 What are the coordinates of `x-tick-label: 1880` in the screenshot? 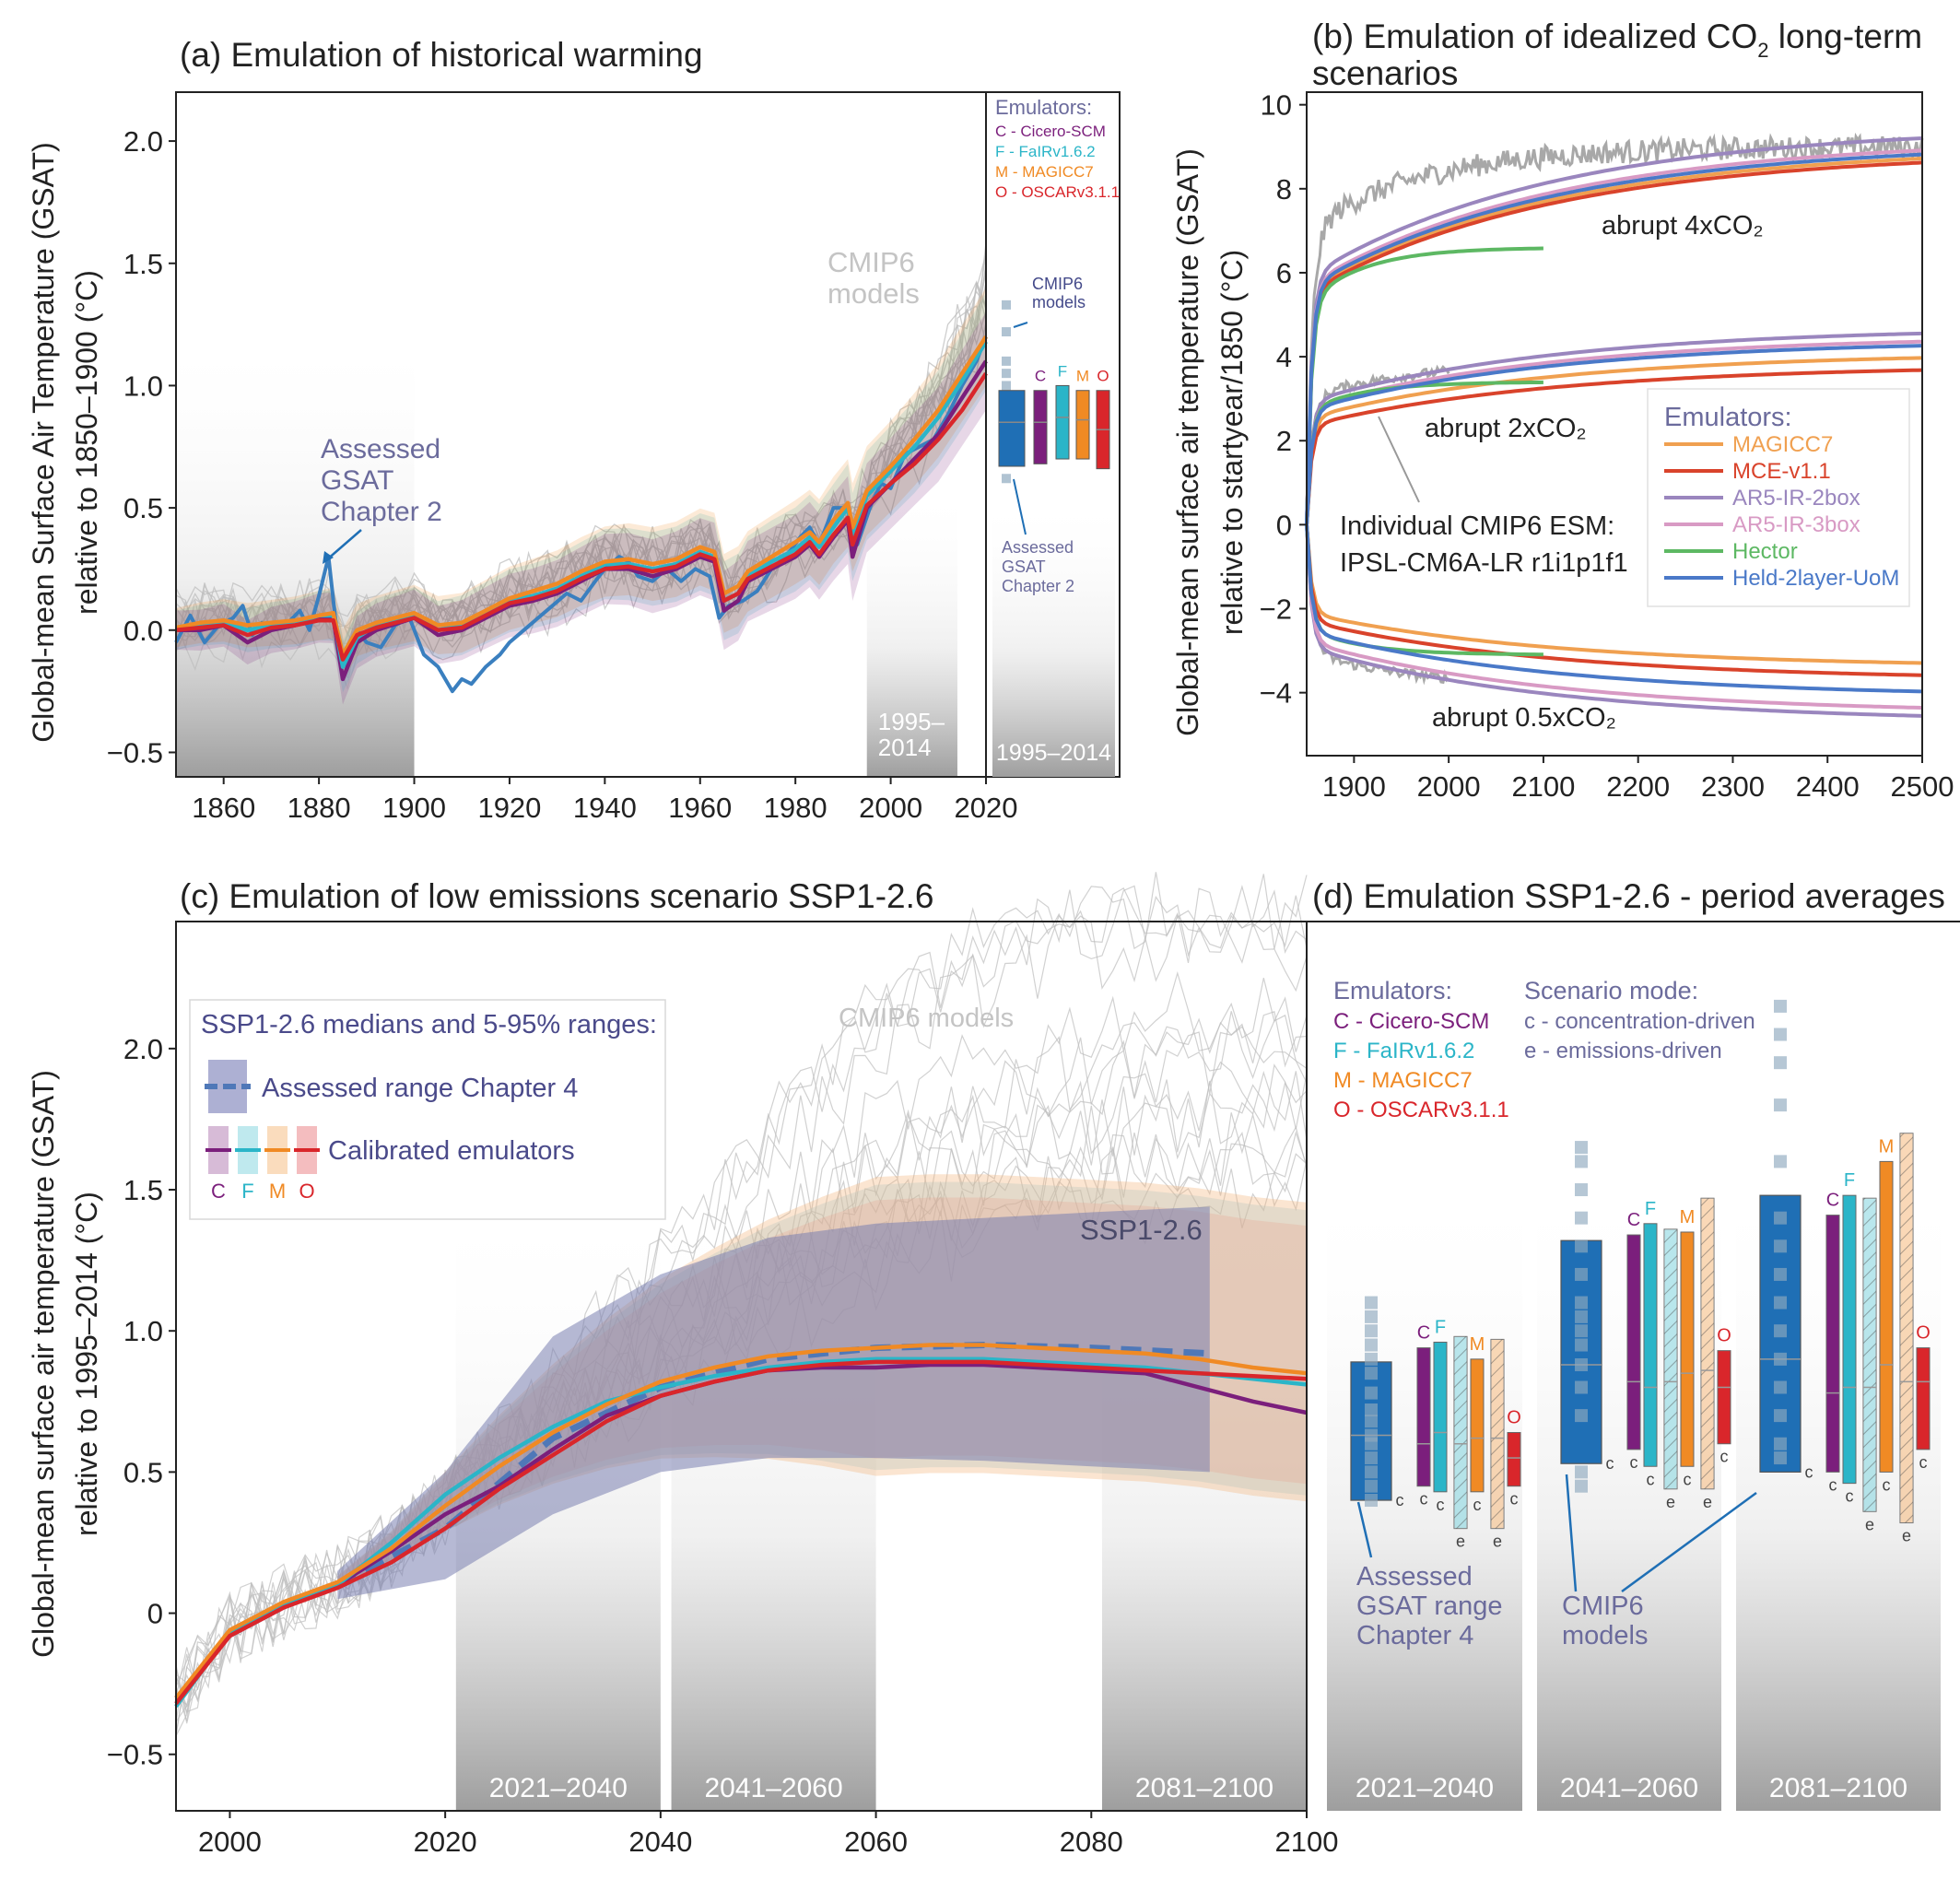 It's located at (320, 808).